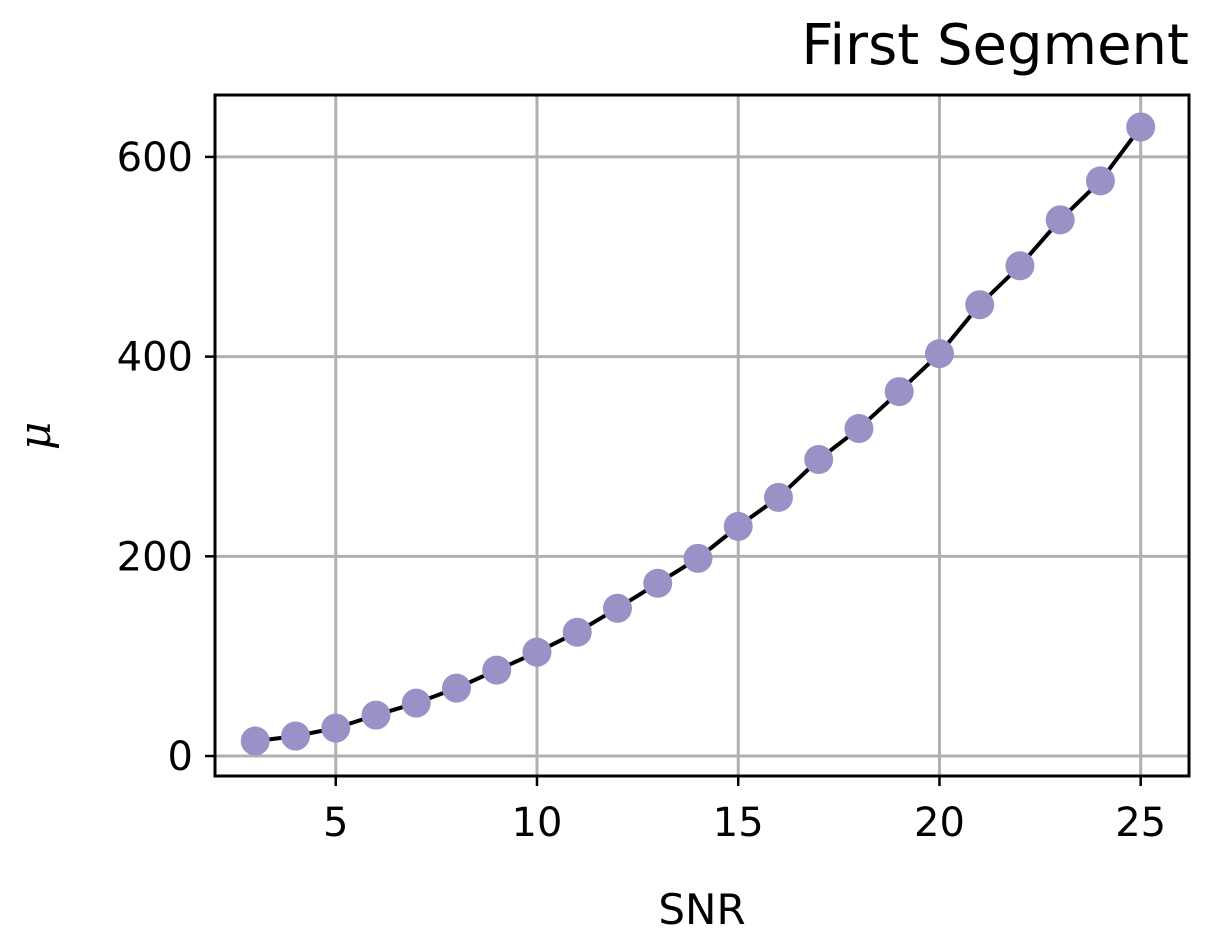 The height and width of the screenshot is (938, 1206). I want to click on x-tick-label: 25, so click(1140, 823).